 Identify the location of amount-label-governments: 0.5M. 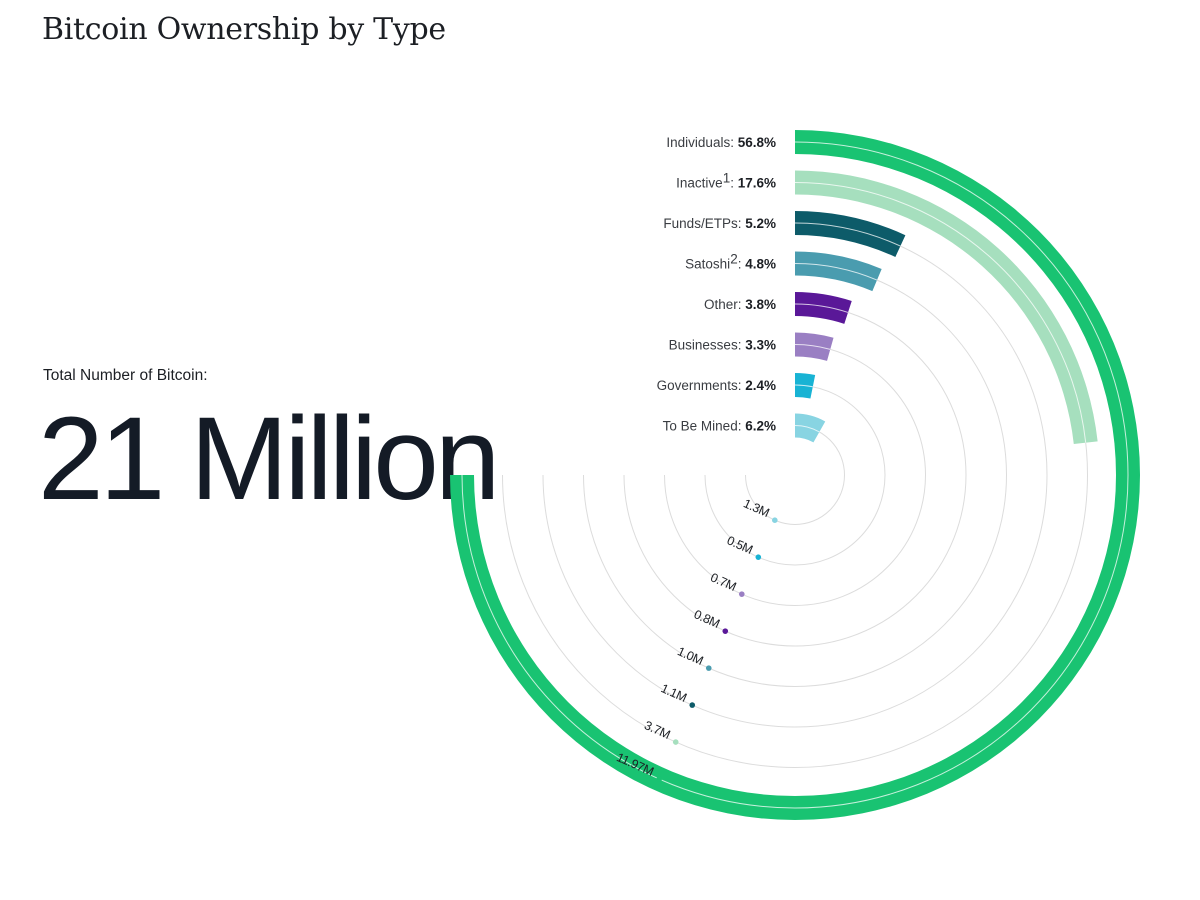
(740, 545).